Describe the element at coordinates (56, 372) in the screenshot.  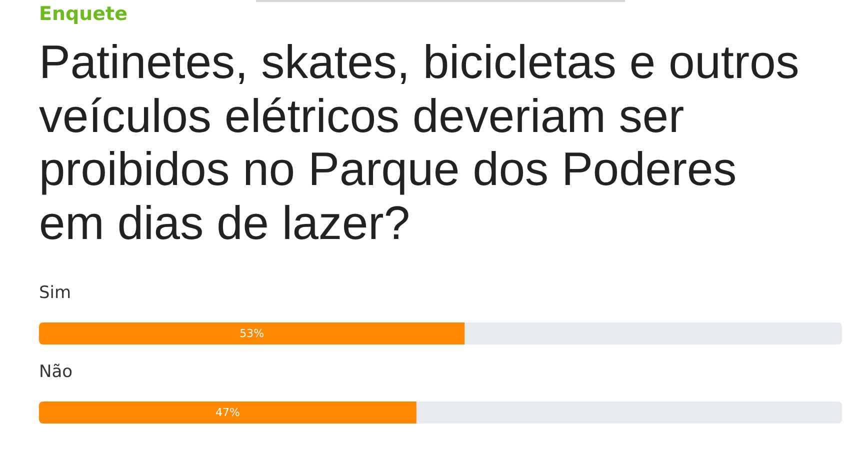
I see `y-tick-label: Não` at that location.